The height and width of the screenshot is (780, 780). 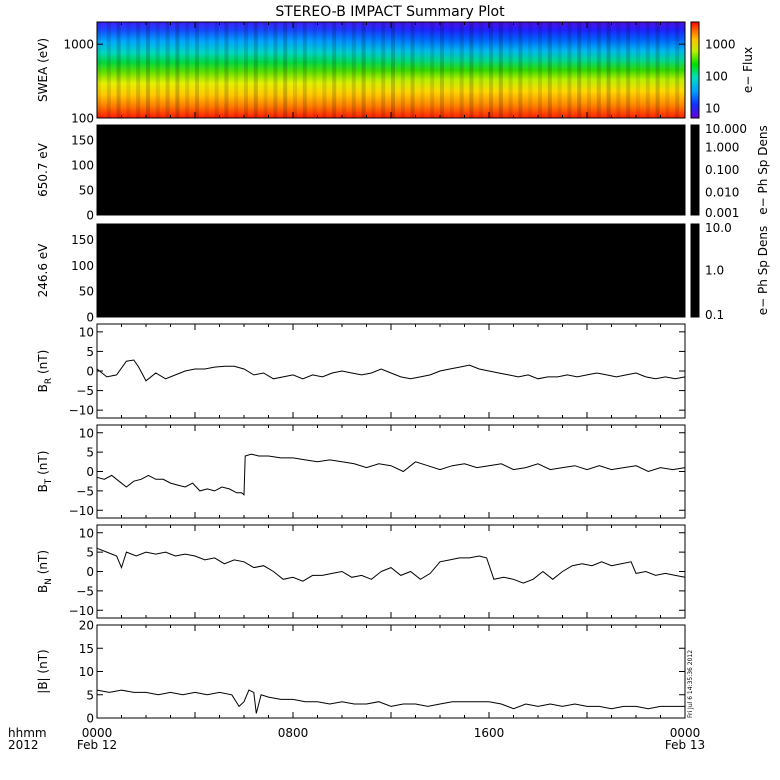 I want to click on panel-3: 0 50 100 150 246.6 eV 0.1 1.0 10.0 e− Ph Sp Dens, so click(x=403, y=273).